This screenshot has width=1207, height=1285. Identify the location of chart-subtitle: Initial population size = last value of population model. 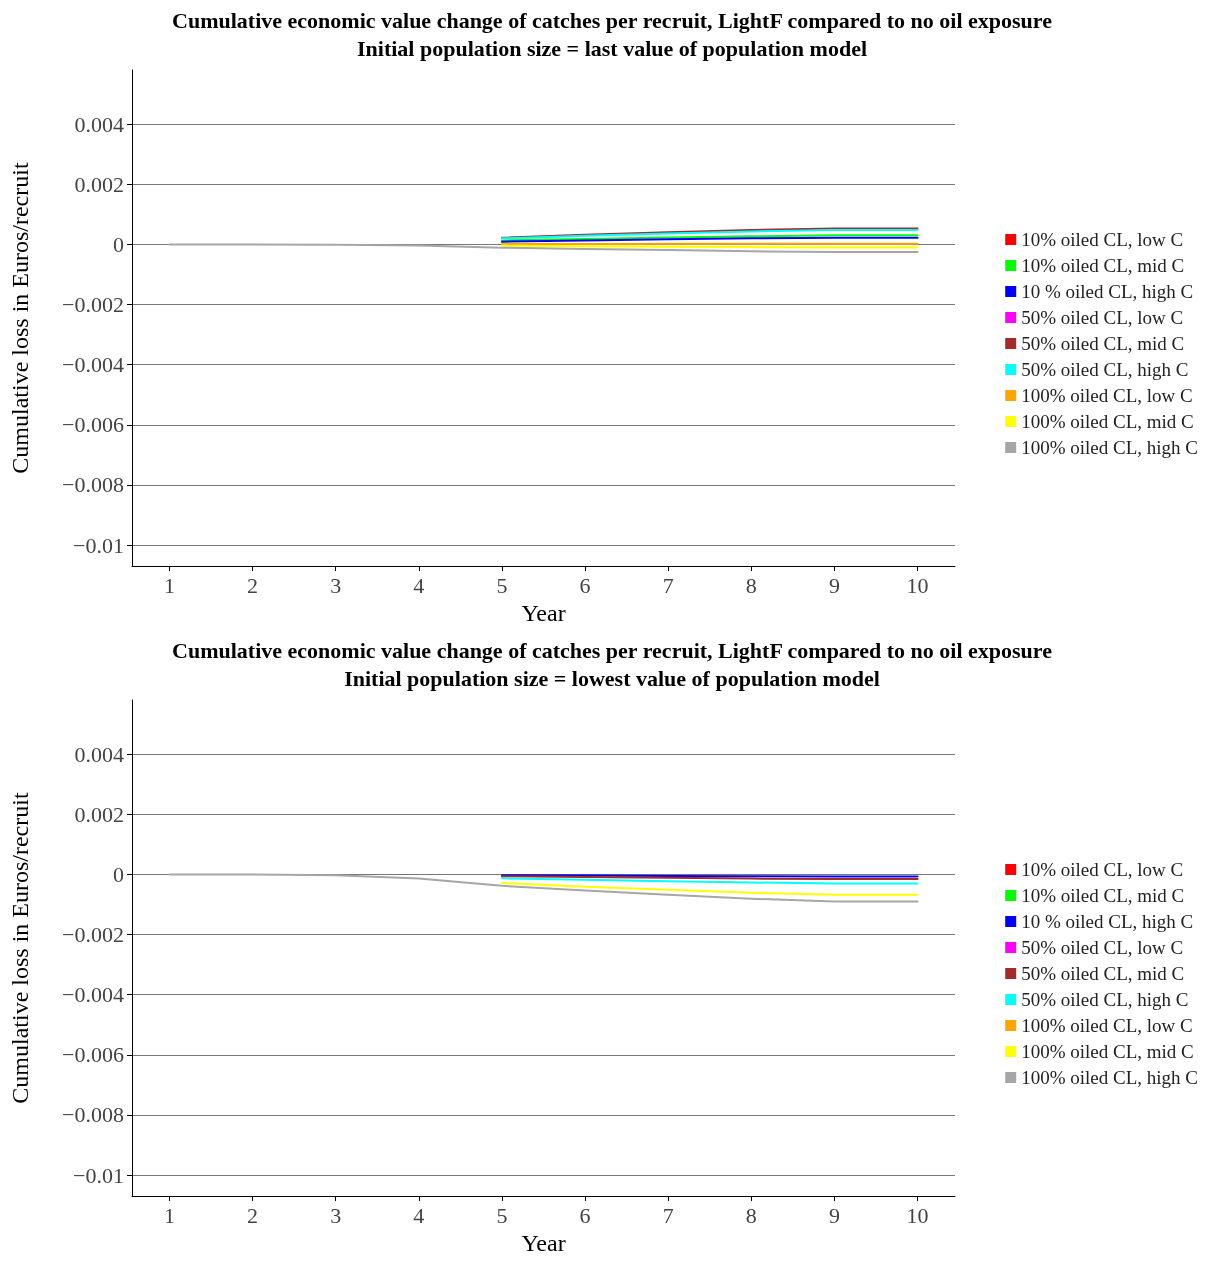
(612, 48).